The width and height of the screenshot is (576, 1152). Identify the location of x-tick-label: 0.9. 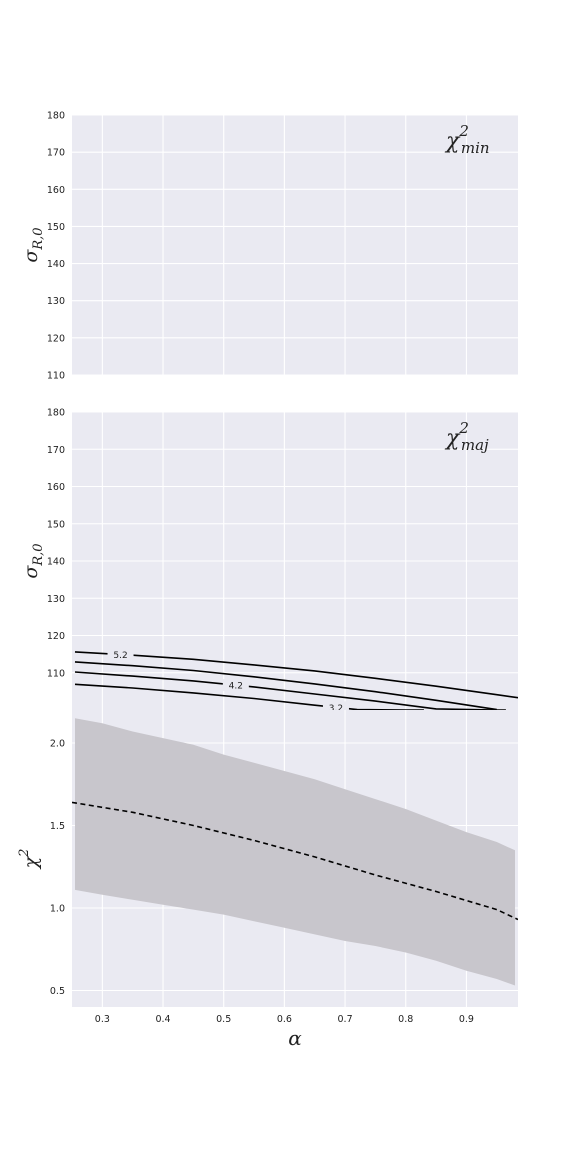
(466, 1019).